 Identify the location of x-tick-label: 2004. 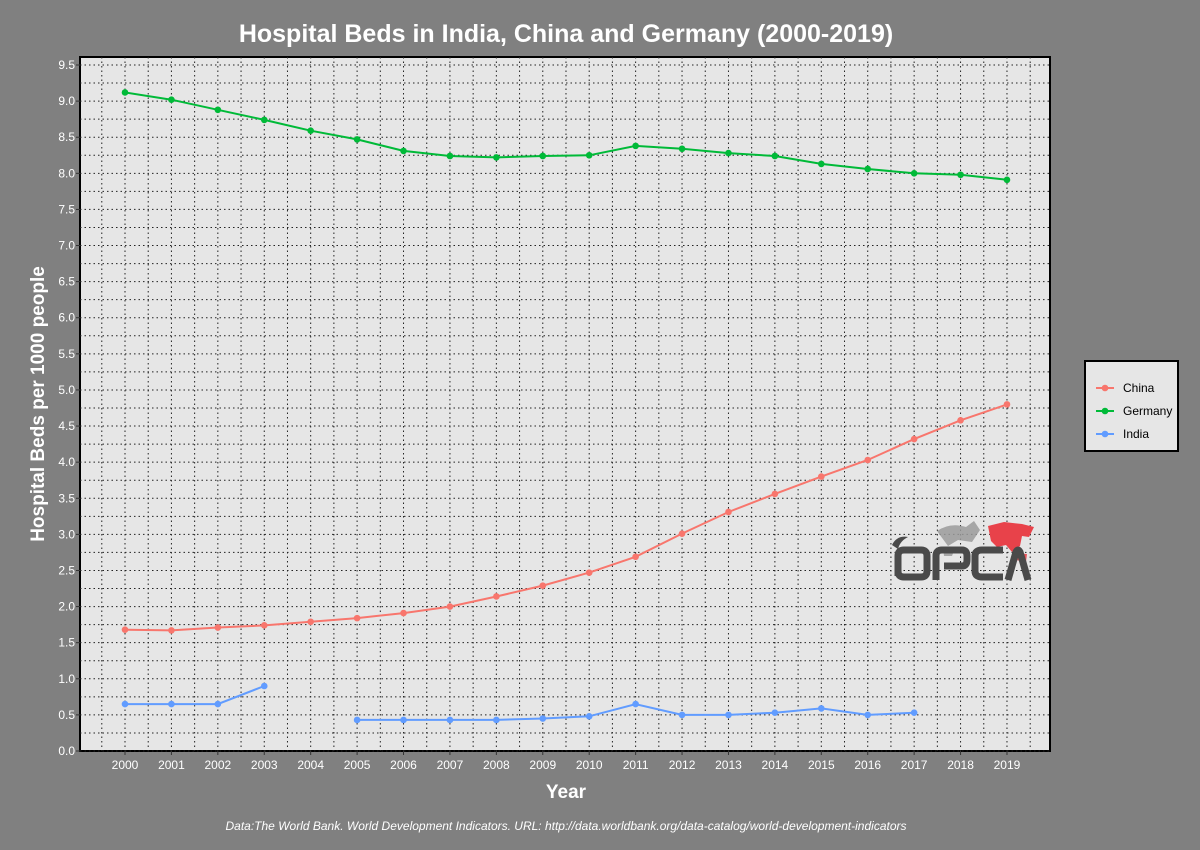
(310, 765).